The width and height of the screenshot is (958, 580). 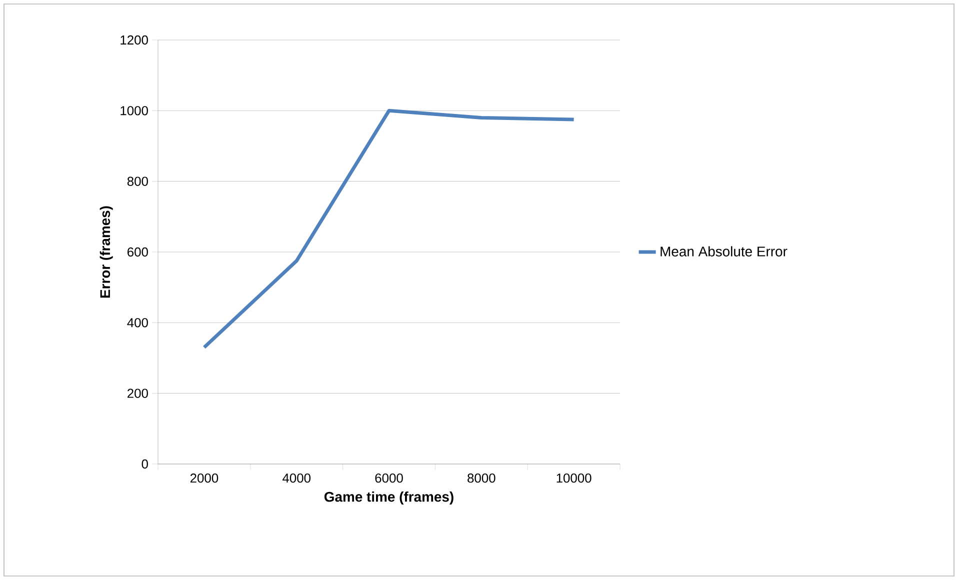 What do you see at coordinates (574, 478) in the screenshot?
I see `x-tick-label: 10000` at bounding box center [574, 478].